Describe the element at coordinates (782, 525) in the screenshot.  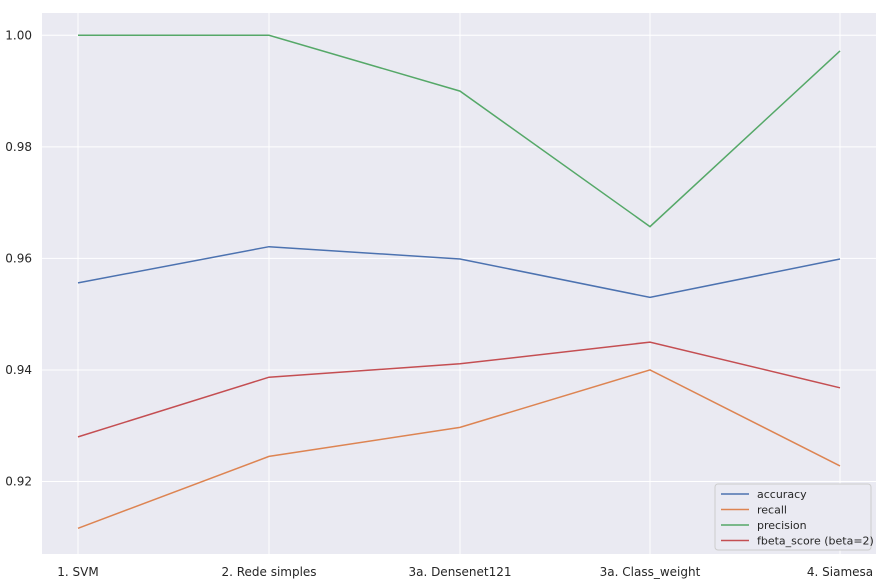
I see `legend-label: precision` at that location.